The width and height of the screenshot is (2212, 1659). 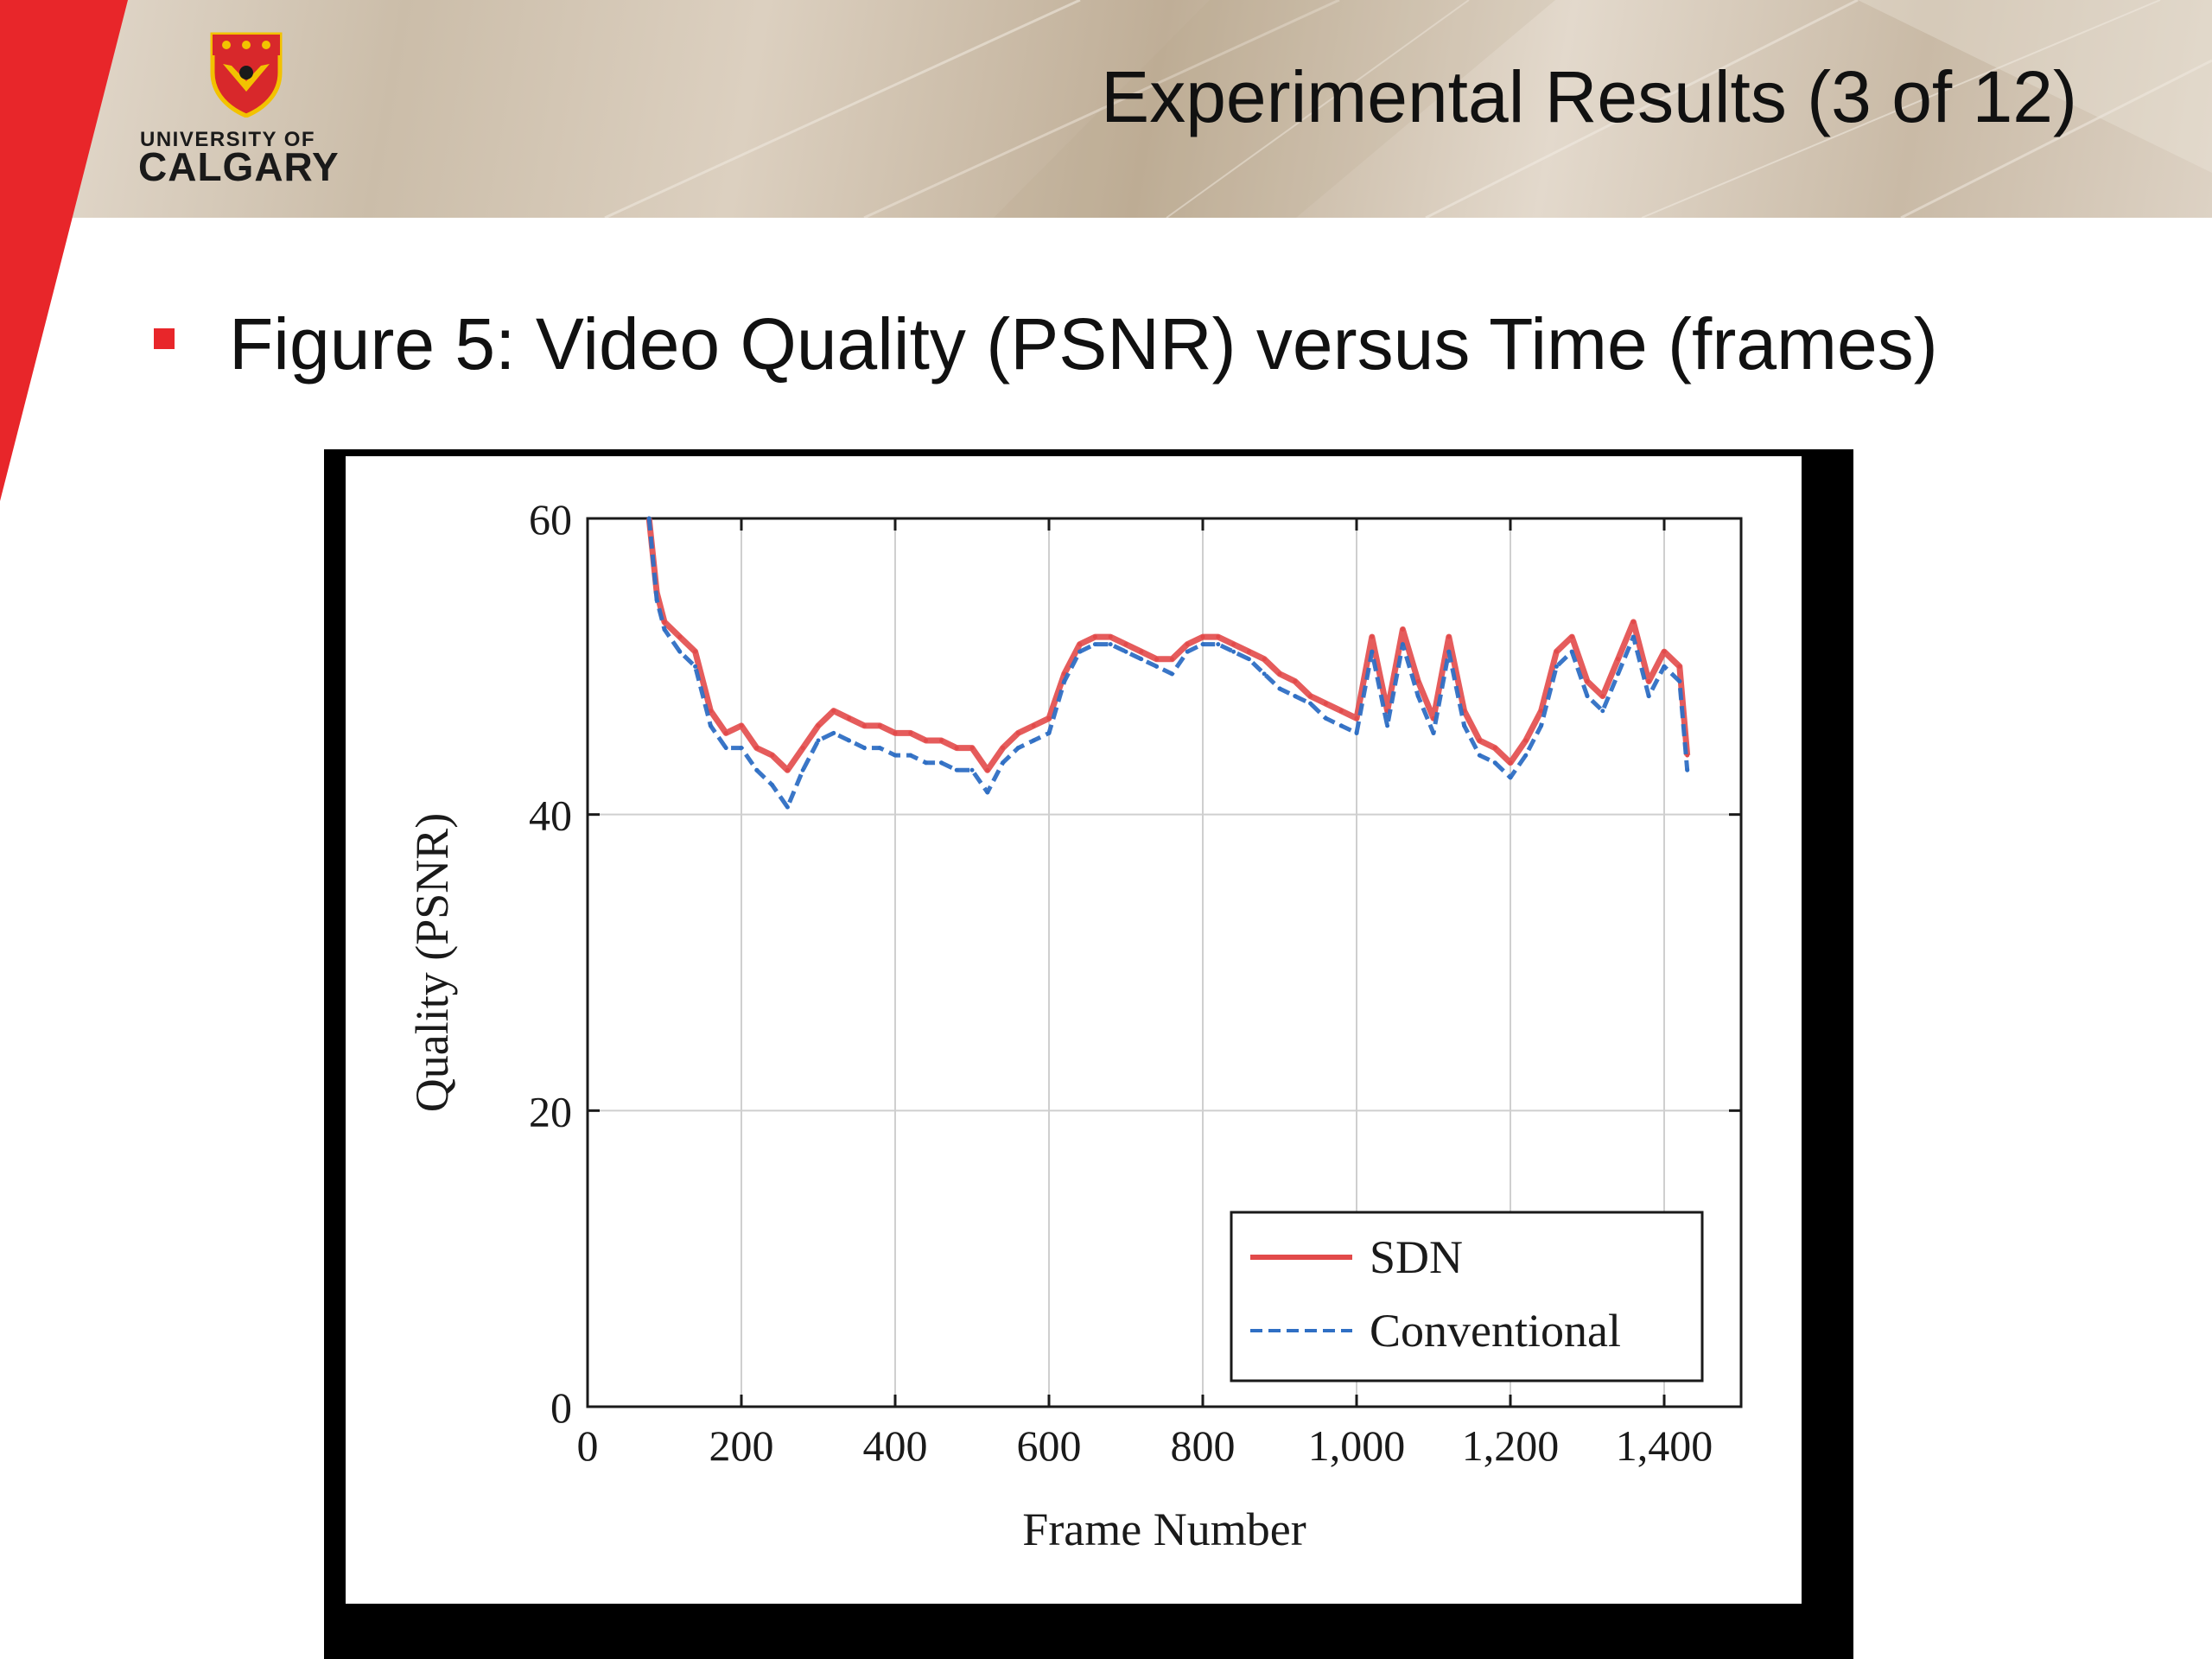 I want to click on legend-box, so click(x=1467, y=1296).